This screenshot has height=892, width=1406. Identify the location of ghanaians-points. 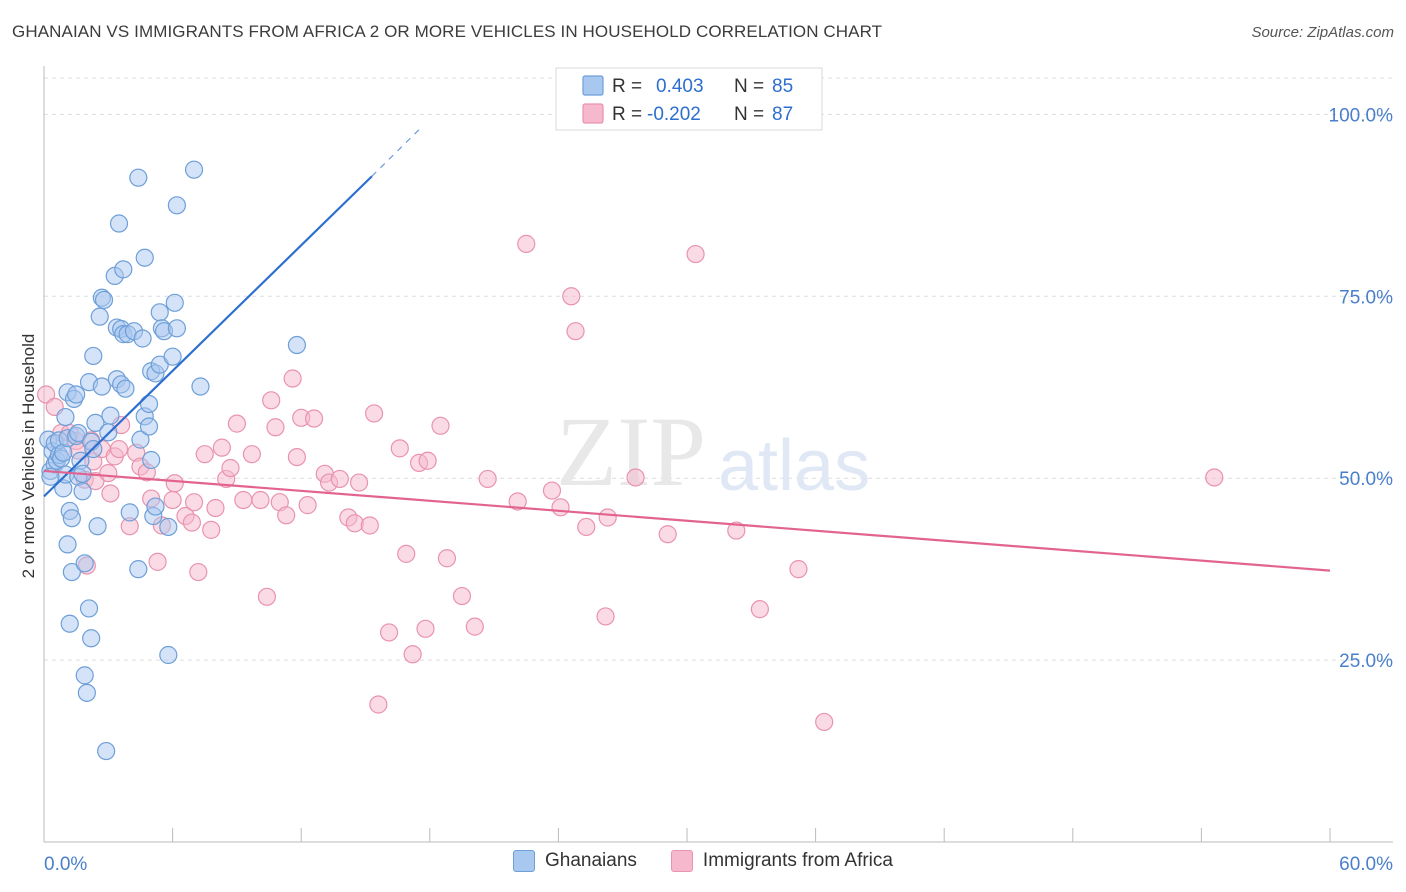
(173, 460).